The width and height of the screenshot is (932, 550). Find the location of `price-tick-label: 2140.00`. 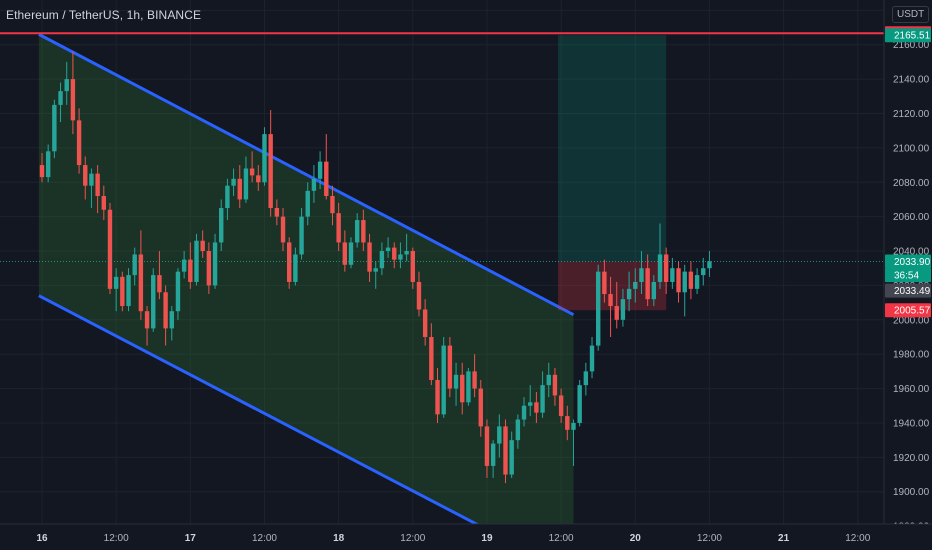

price-tick-label: 2140.00 is located at coordinates (911, 80).